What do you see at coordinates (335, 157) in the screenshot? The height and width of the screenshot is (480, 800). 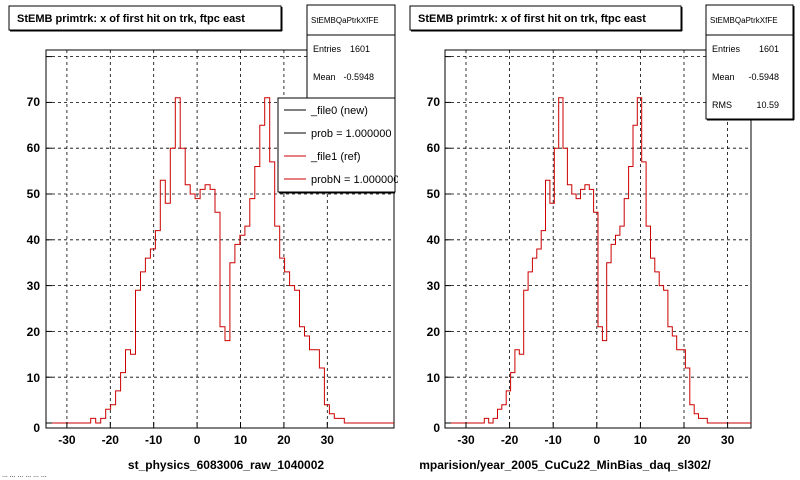 I see `legend-label-2: _file1 (ref)` at bounding box center [335, 157].